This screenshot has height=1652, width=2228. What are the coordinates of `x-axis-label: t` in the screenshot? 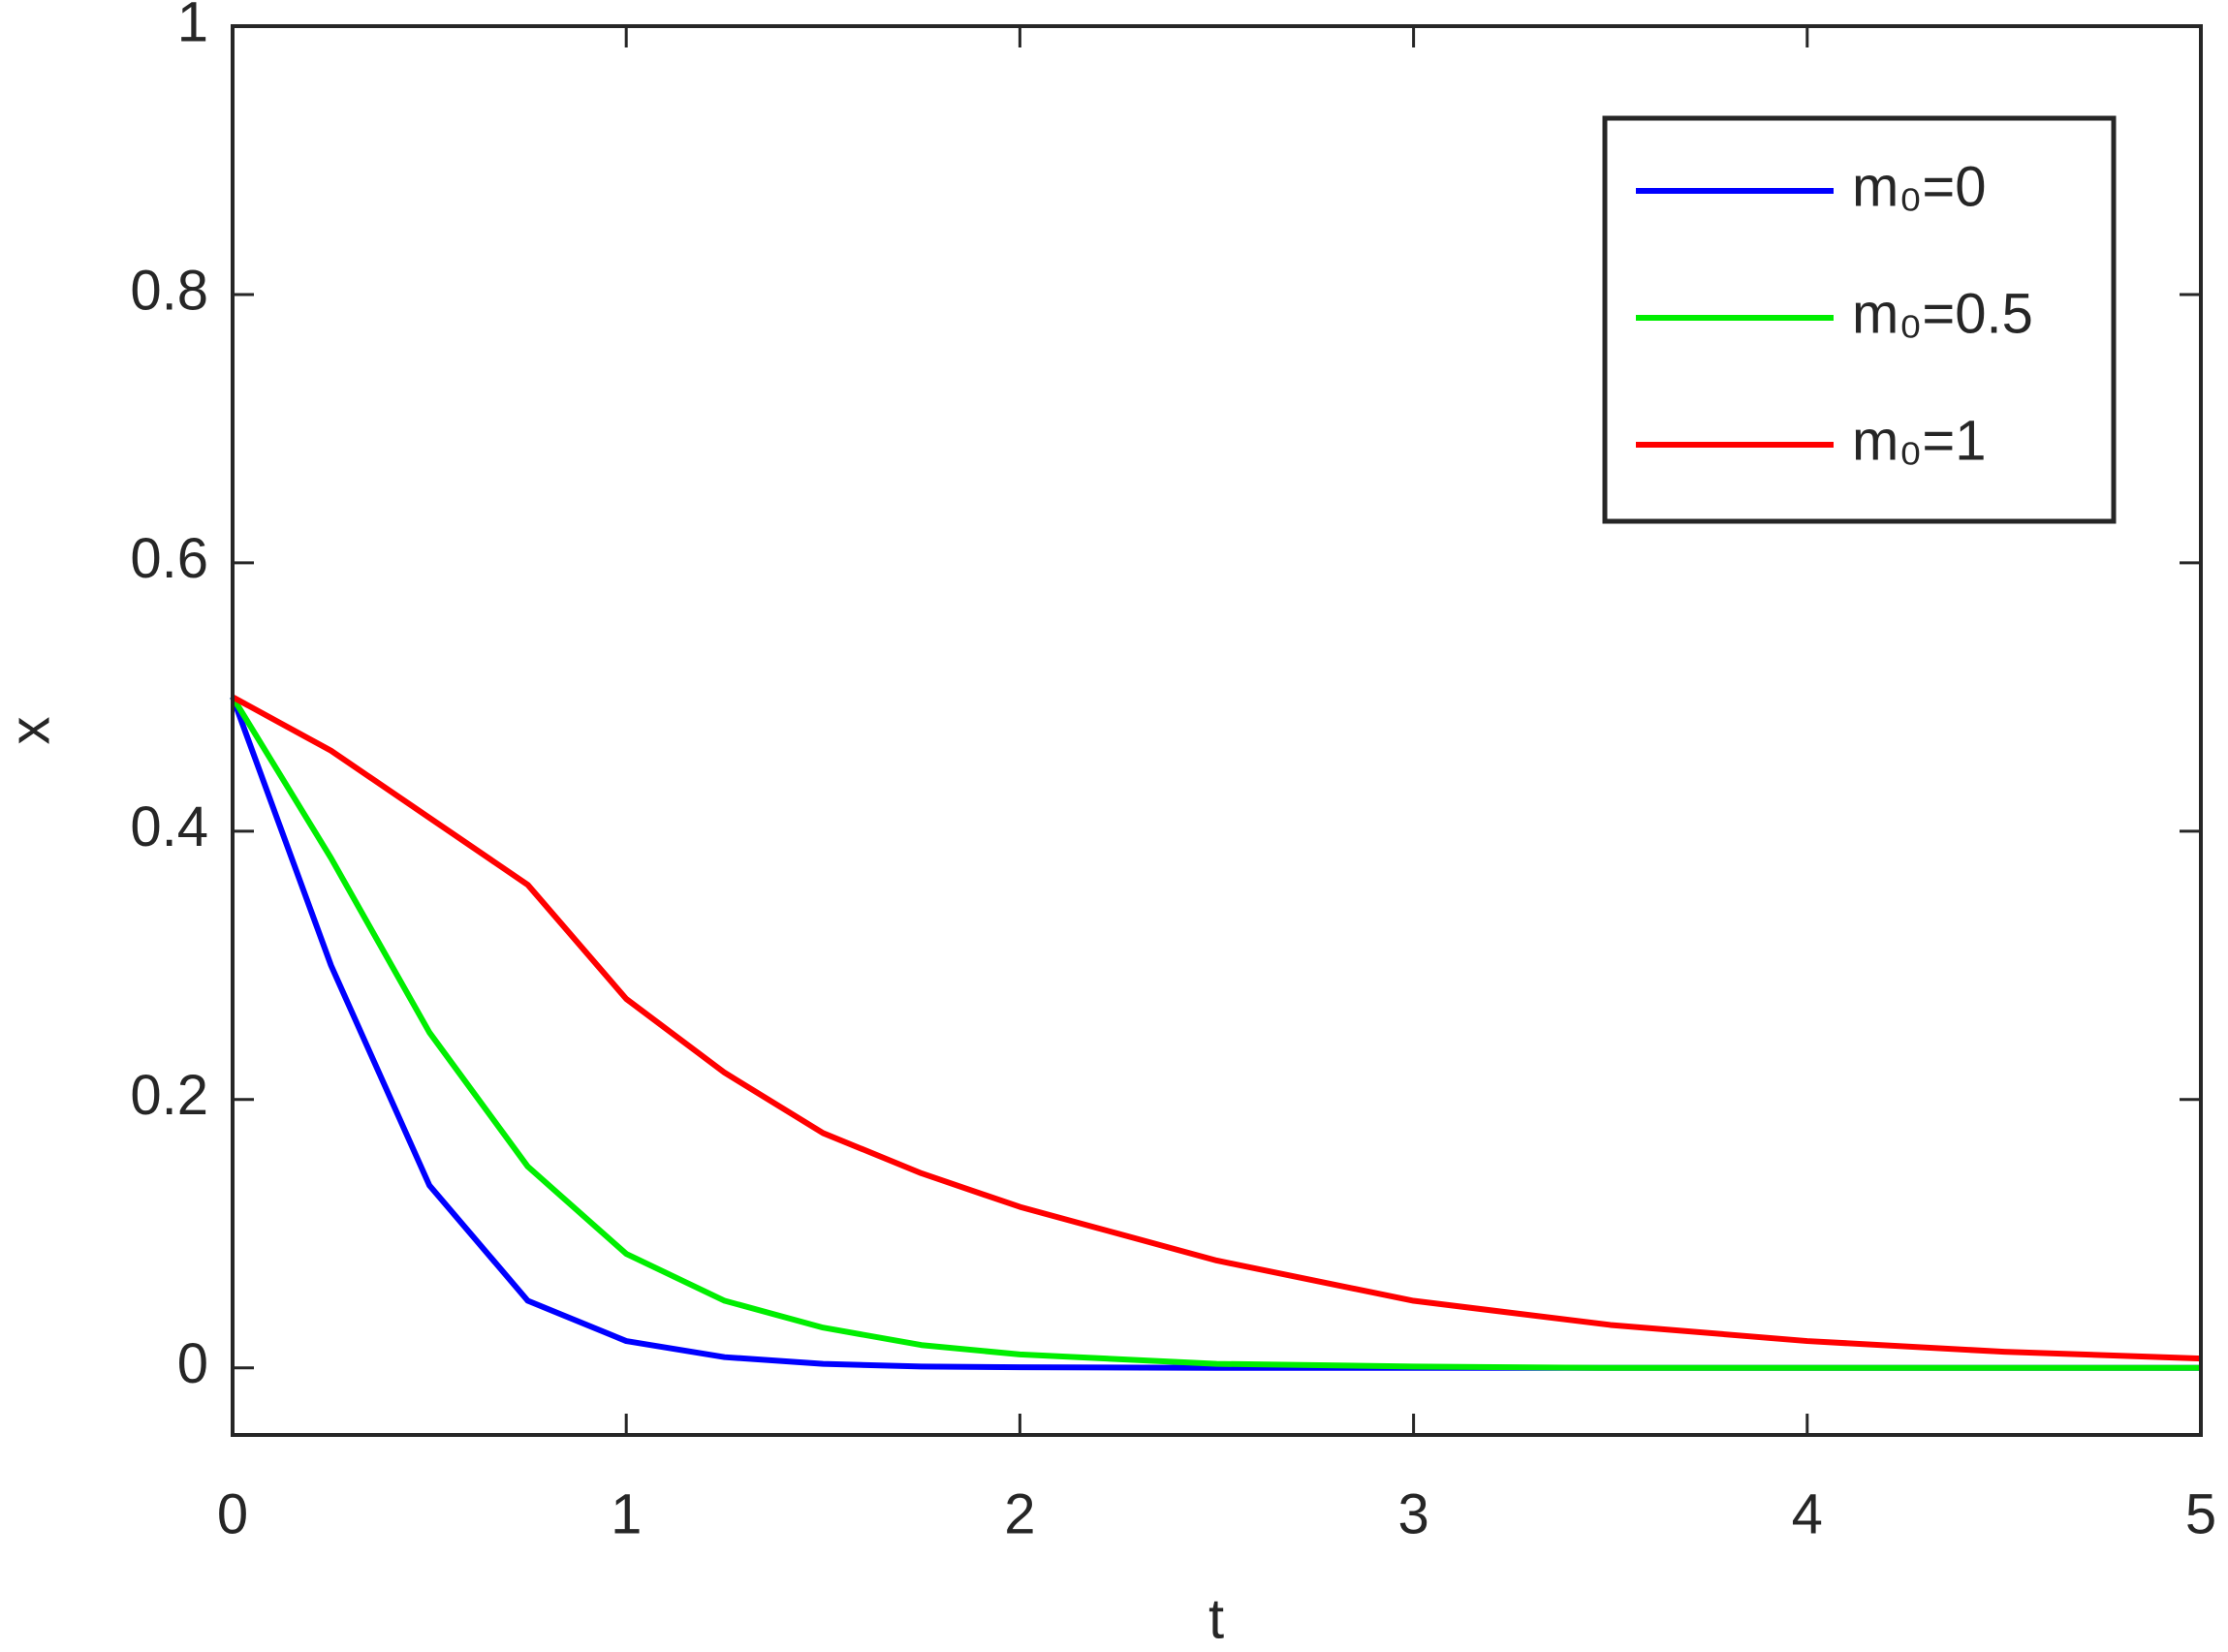 It's located at (1216, 1618).